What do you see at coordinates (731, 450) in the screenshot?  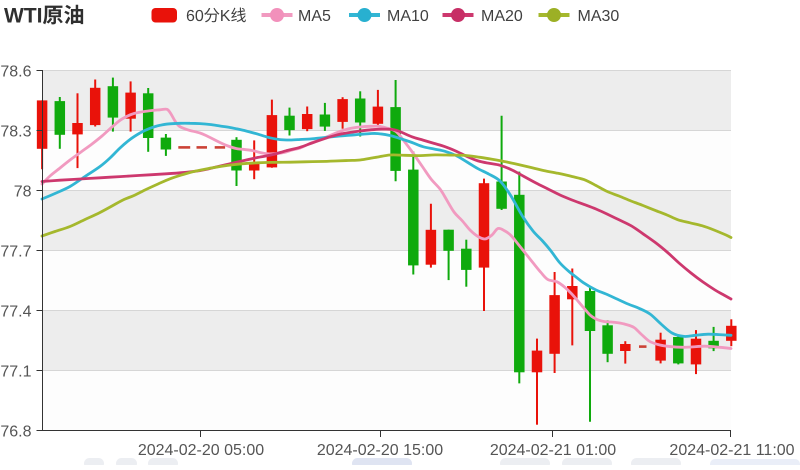 I see `svg-text: 2024-02-21 11:00` at bounding box center [731, 450].